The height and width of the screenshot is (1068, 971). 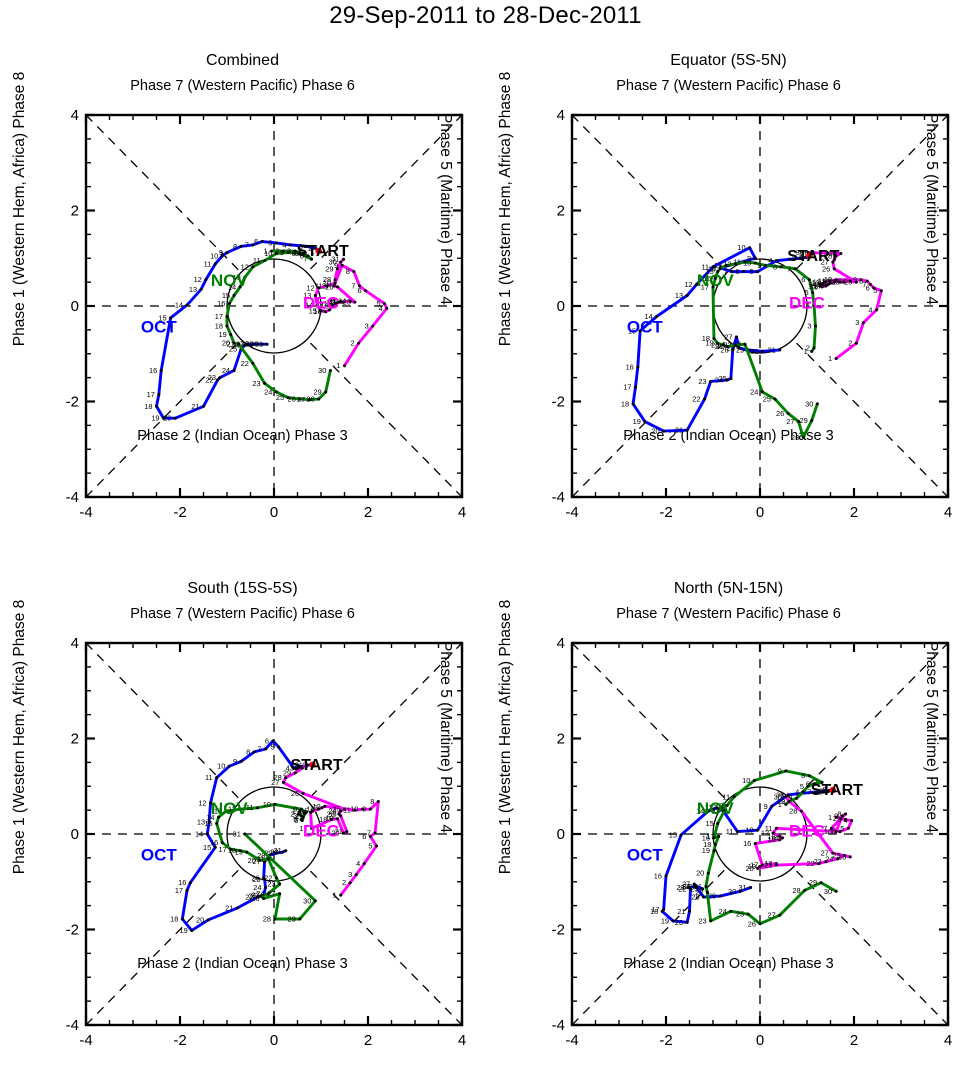 I want to click on axis-top-label: Phase 7 (Western Pacific) Phase 6, so click(x=242, y=614).